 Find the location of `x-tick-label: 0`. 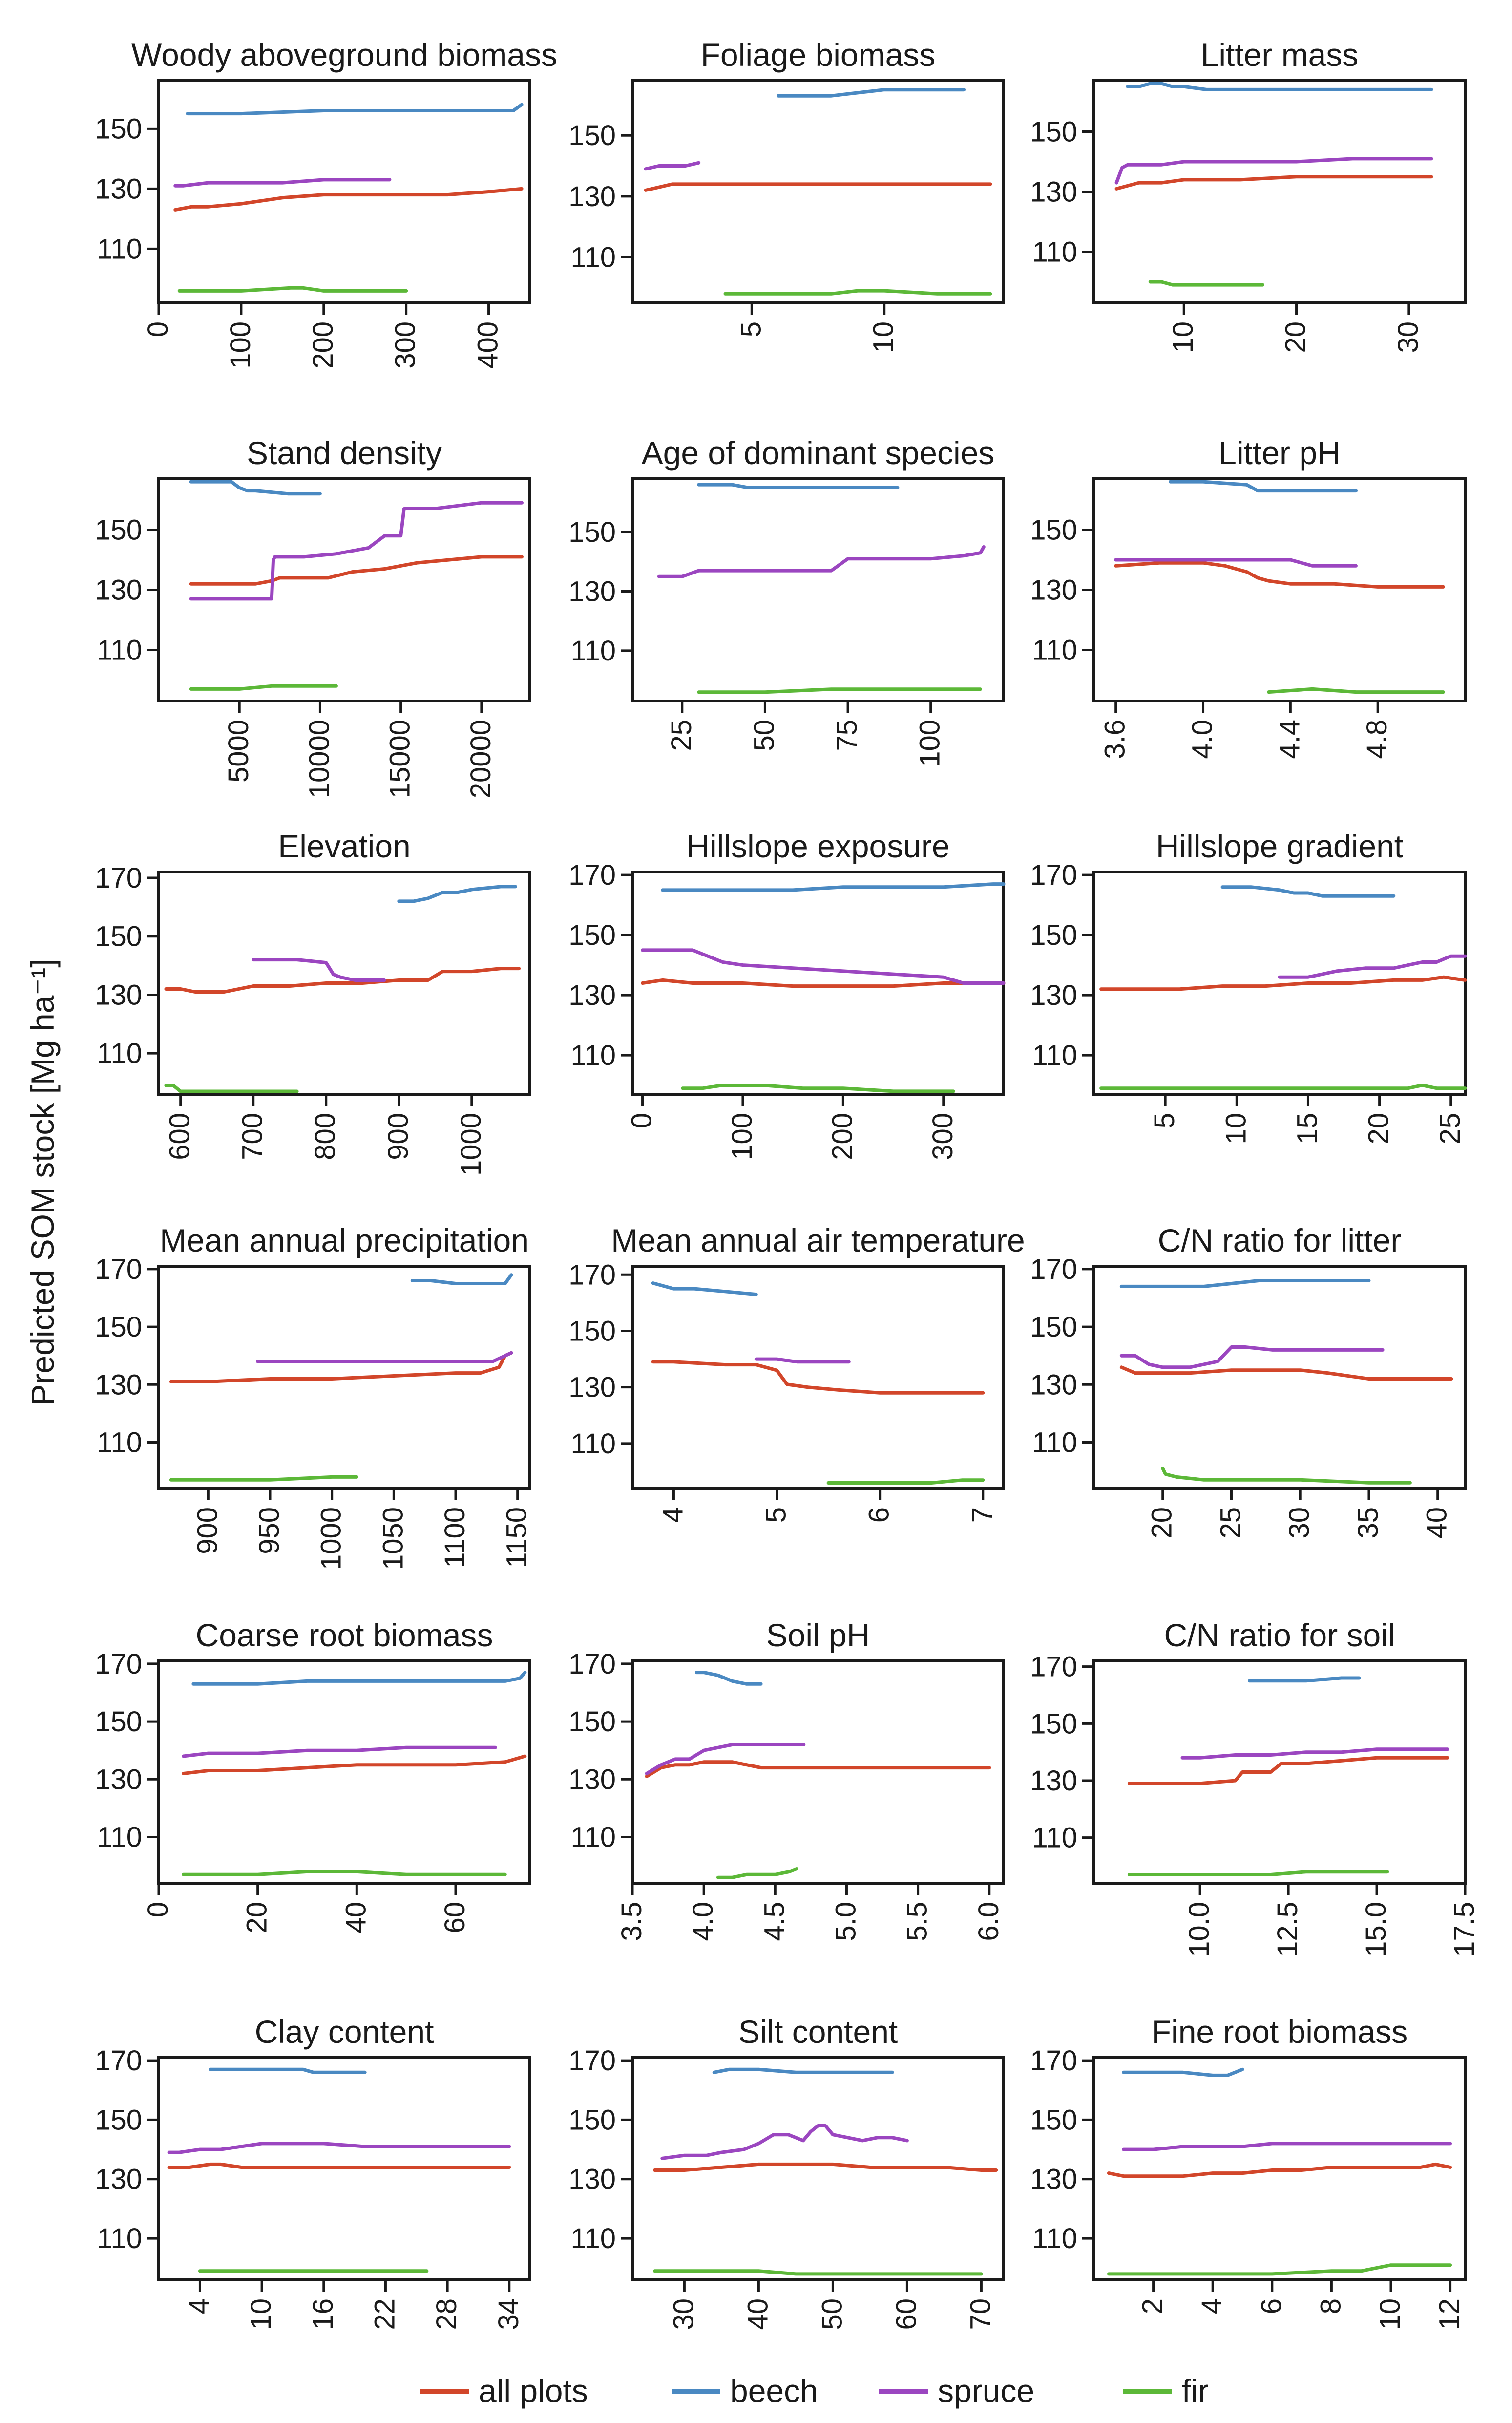

x-tick-label: 0 is located at coordinates (158, 1910).